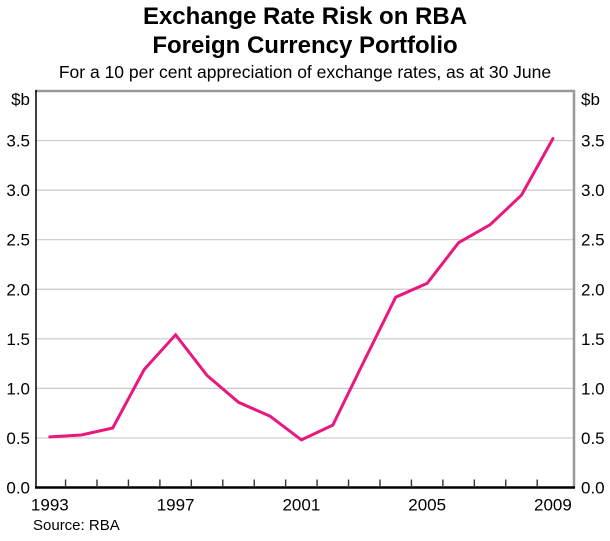 The height and width of the screenshot is (541, 610). I want to click on y-axis-label-right: 1.0, so click(593, 388).